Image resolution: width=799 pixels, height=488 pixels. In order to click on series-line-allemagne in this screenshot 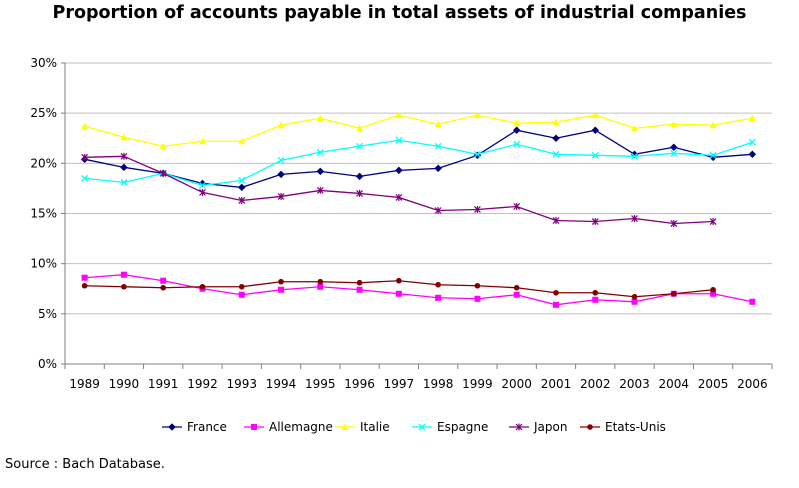, I will do `click(418, 290)`.